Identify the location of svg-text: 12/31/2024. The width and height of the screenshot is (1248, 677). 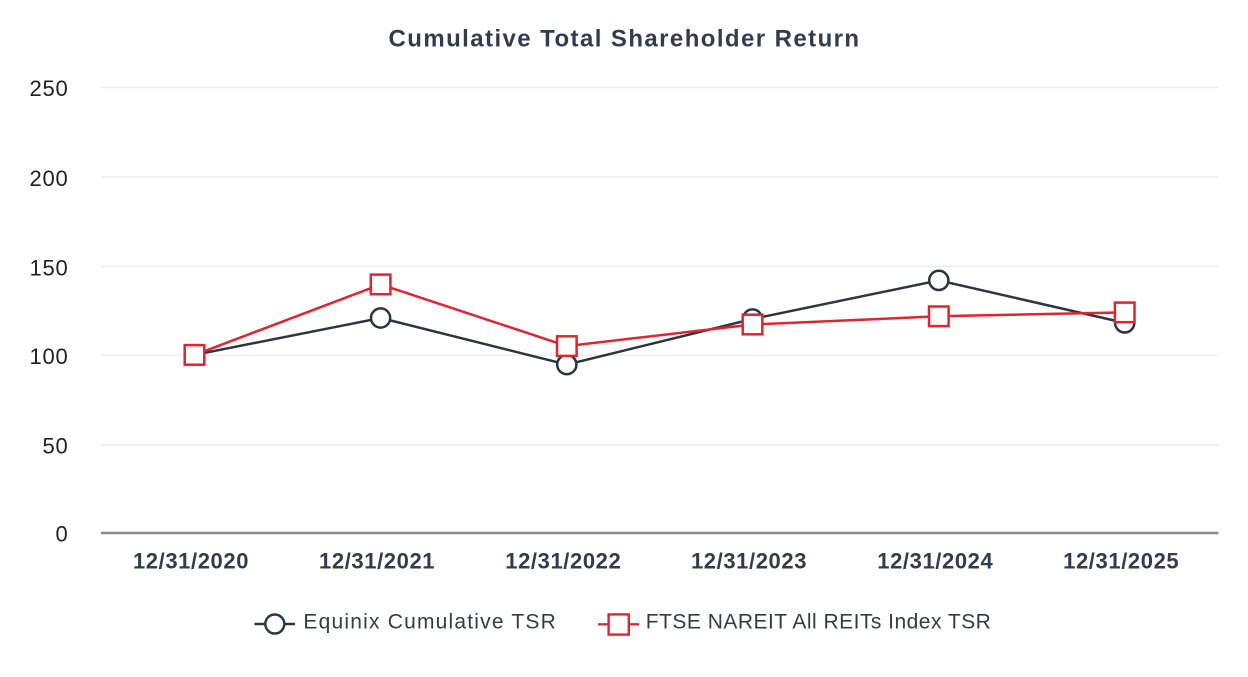
(935, 561).